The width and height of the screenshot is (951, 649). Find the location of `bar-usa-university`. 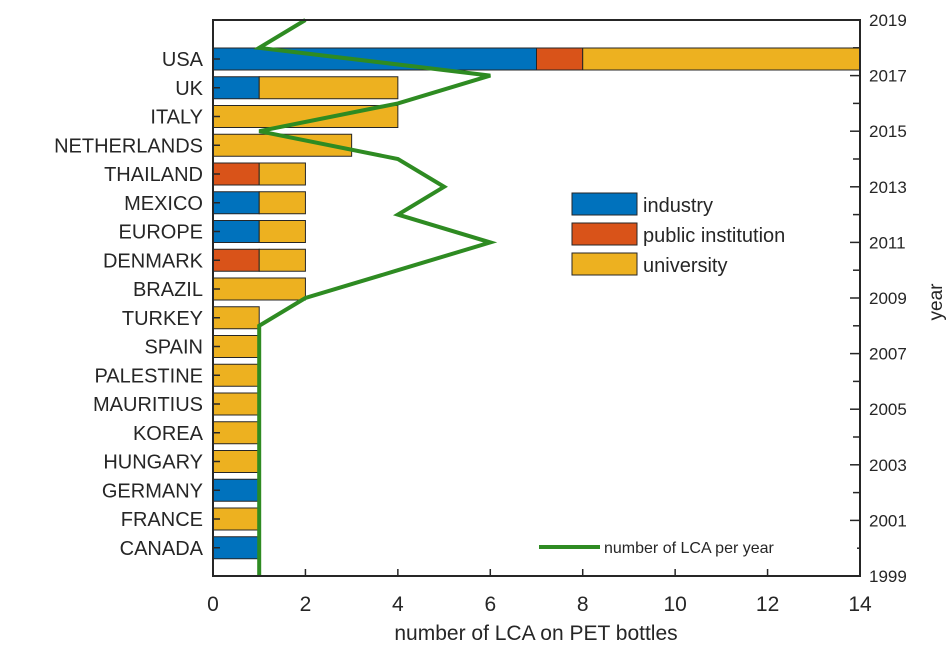

bar-usa-university is located at coordinates (721, 59).